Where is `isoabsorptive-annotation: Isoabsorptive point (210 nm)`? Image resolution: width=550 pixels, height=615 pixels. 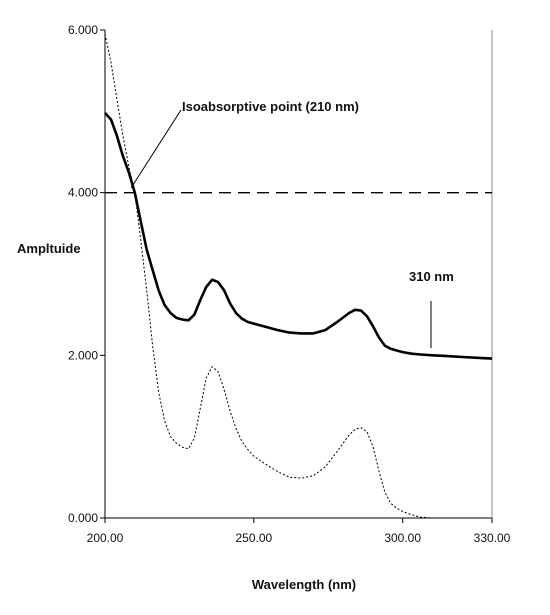 isoabsorptive-annotation: Isoabsorptive point (210 nm) is located at coordinates (244, 144).